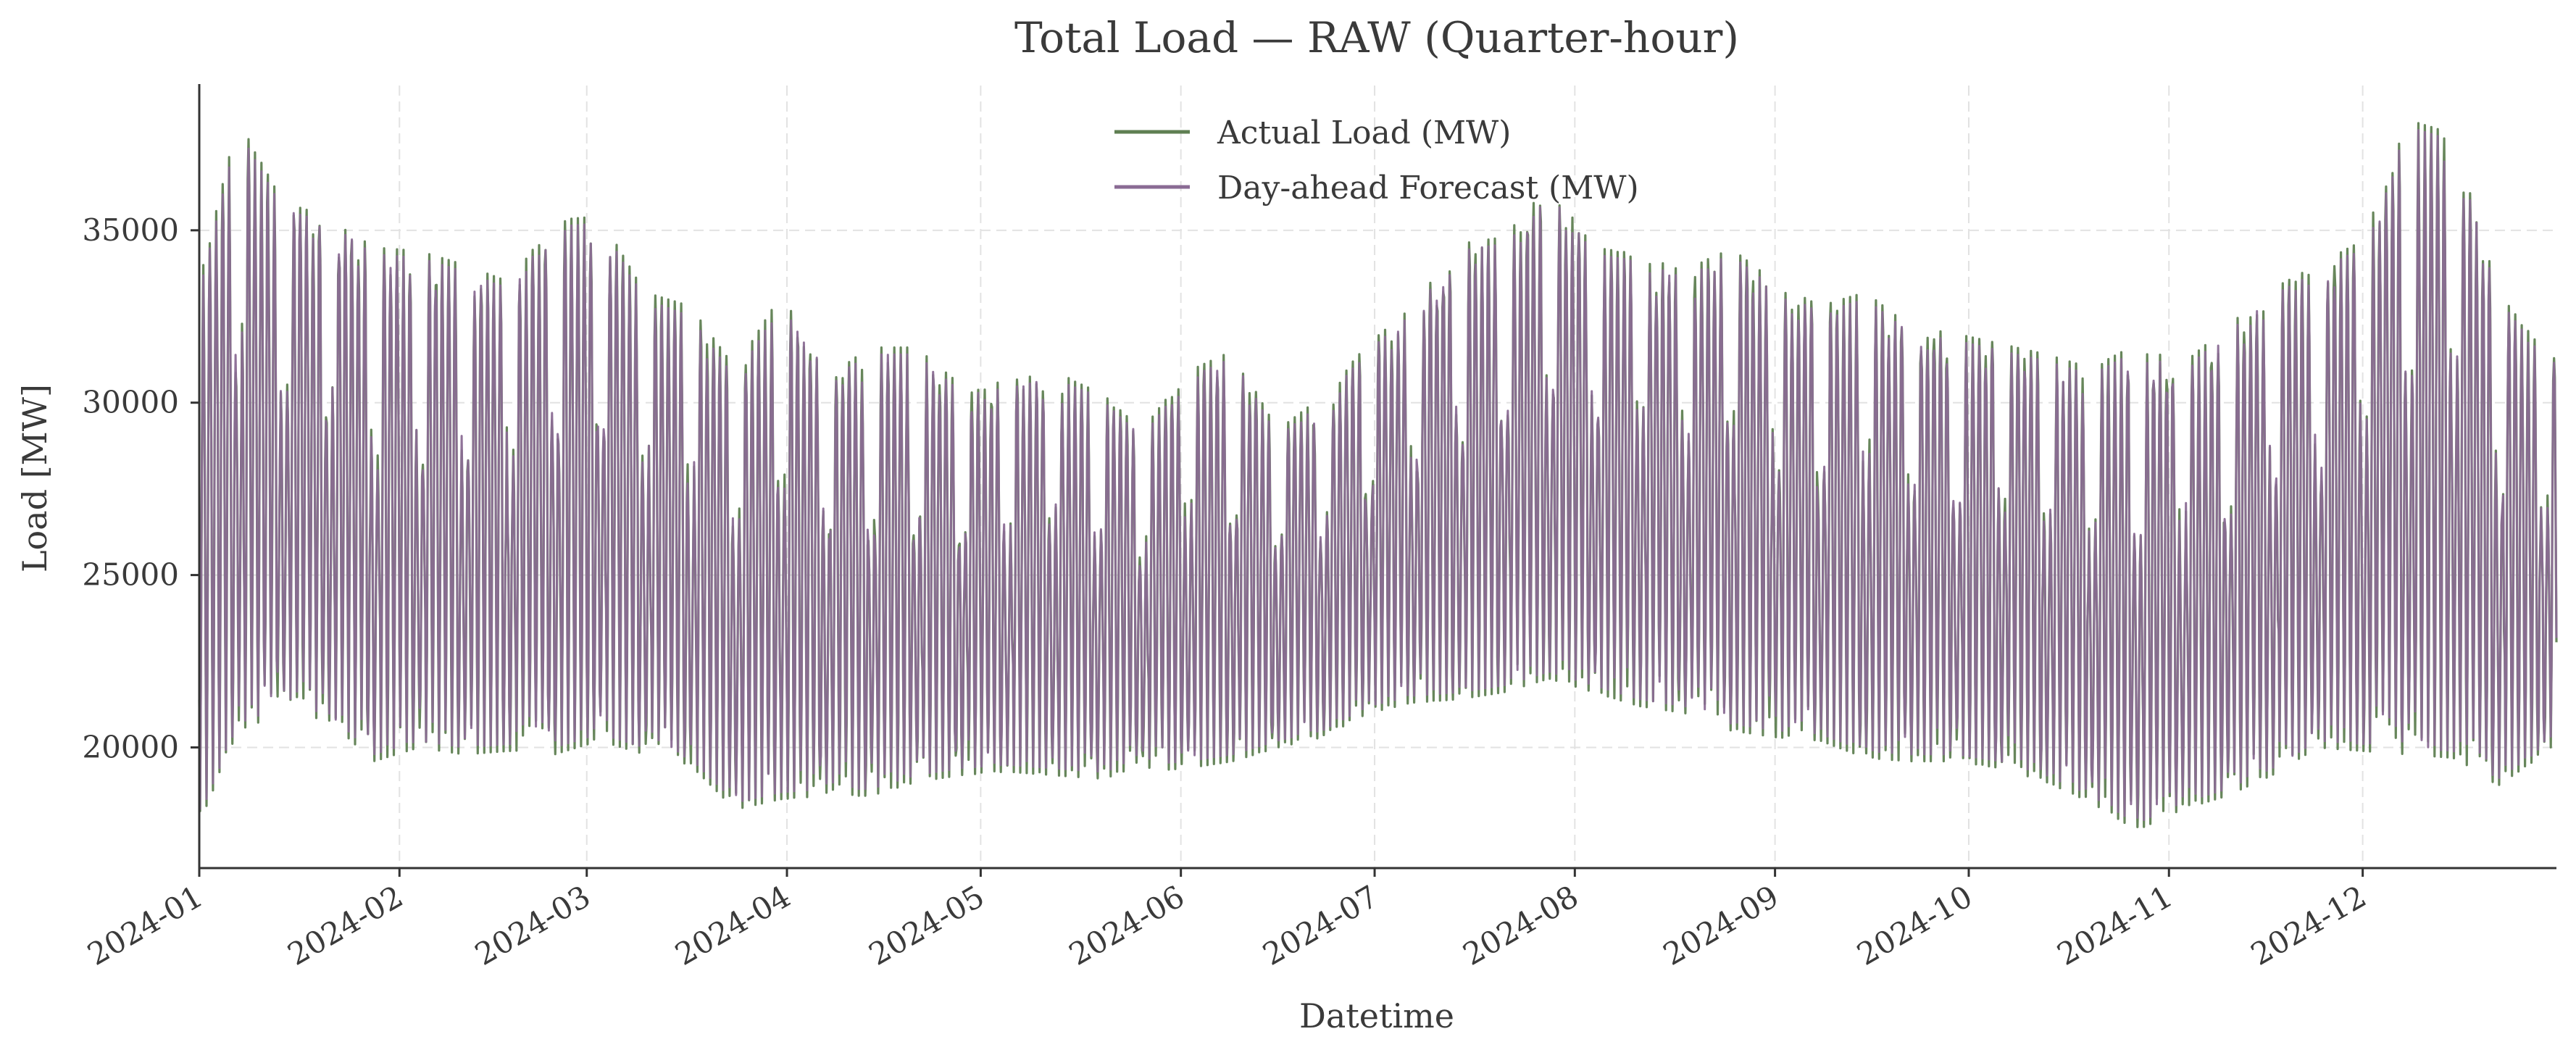  I want to click on legend: Actual Load (MW) Day-ahead Forecast (MW), so click(1376, 160).